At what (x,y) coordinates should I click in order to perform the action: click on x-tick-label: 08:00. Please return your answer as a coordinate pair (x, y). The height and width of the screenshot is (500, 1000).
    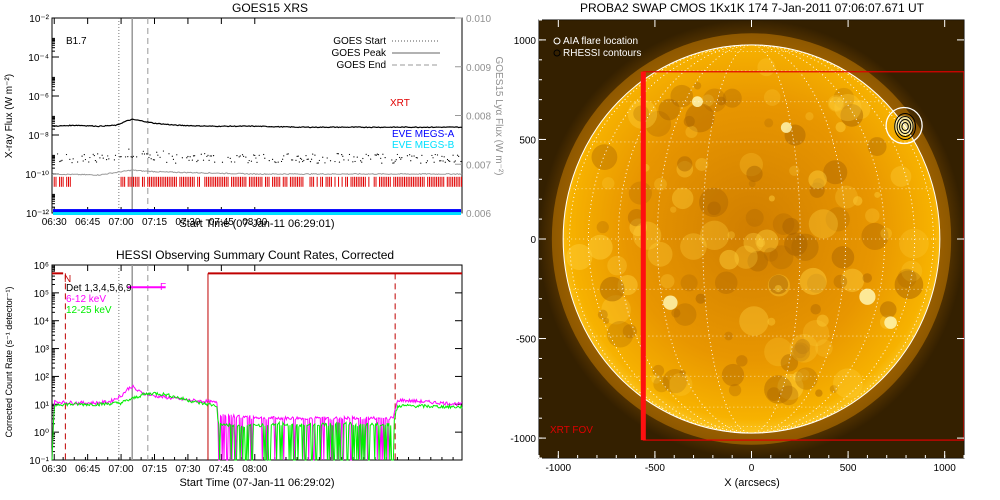
    Looking at the image, I should click on (254, 222).